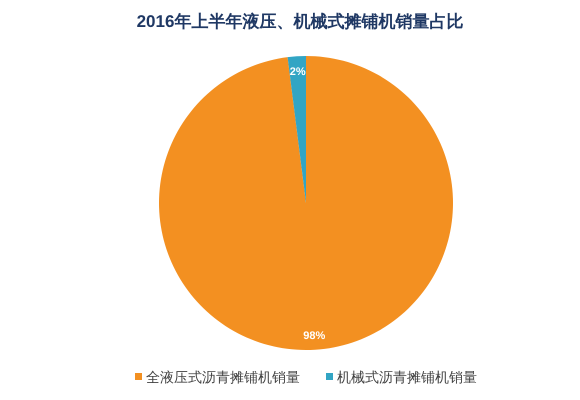 This screenshot has height=400, width=580. Describe the element at coordinates (300, 21) in the screenshot. I see `title: 2016年上半年液压、机械式摊铺机销量占比` at that location.